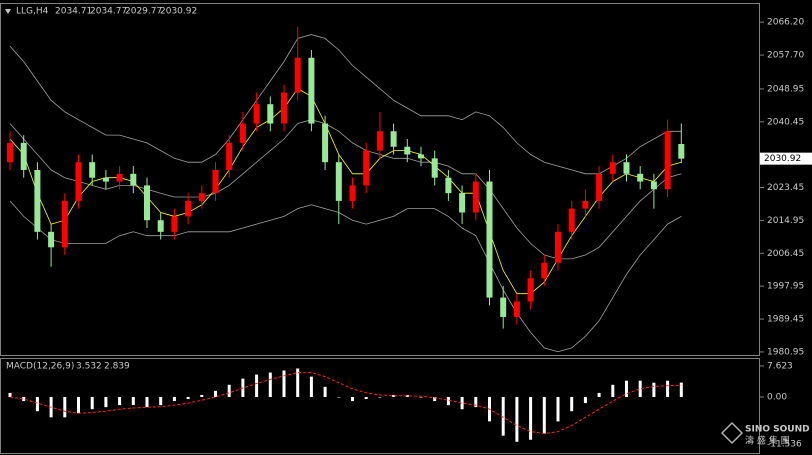  Describe the element at coordinates (785, 23) in the screenshot. I see `y-tick-label: 2066.20` at that location.